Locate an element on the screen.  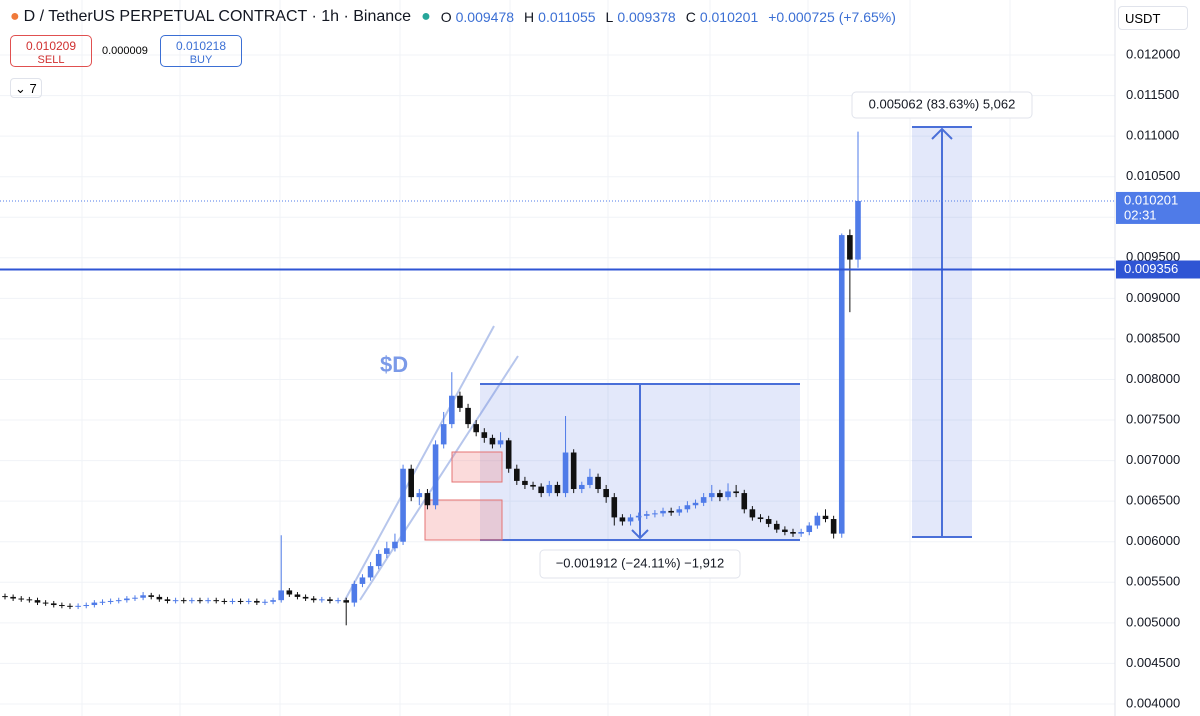
y-tick-label: 0.004500 is located at coordinates (1153, 662).